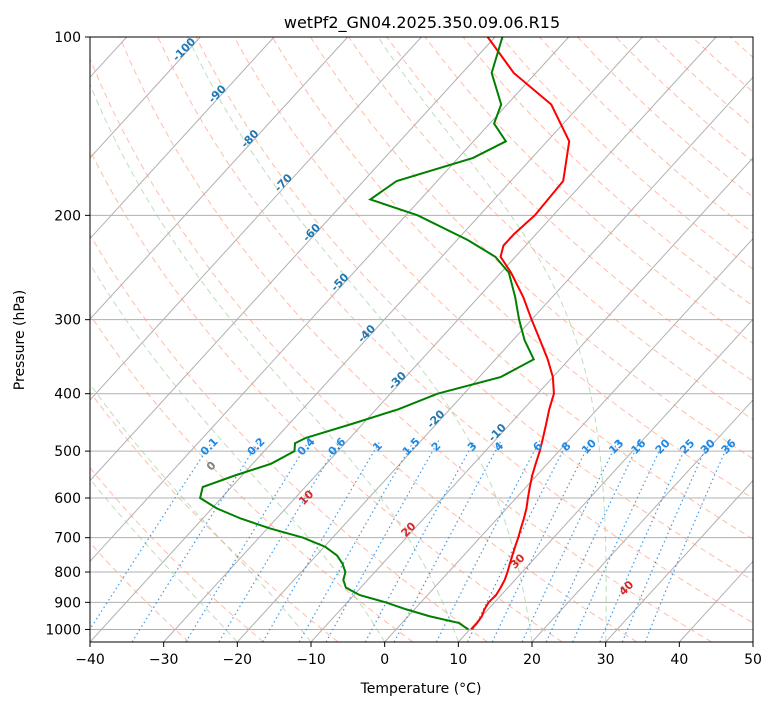  What do you see at coordinates (458, 660) in the screenshot?
I see `x-tick-label: 10` at bounding box center [458, 660].